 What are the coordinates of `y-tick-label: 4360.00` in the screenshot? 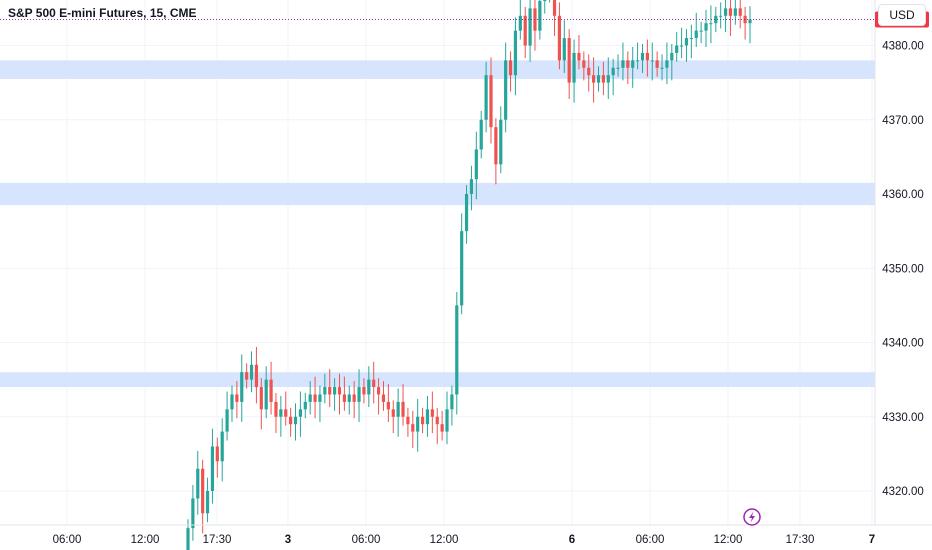 It's located at (903, 195).